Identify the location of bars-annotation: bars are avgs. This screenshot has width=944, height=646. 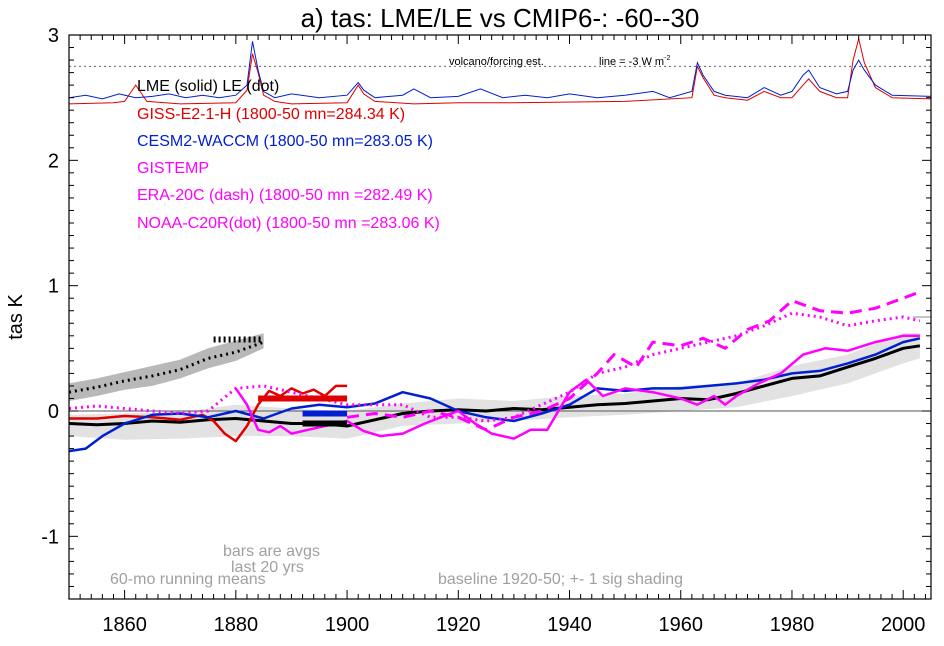
(271, 551).